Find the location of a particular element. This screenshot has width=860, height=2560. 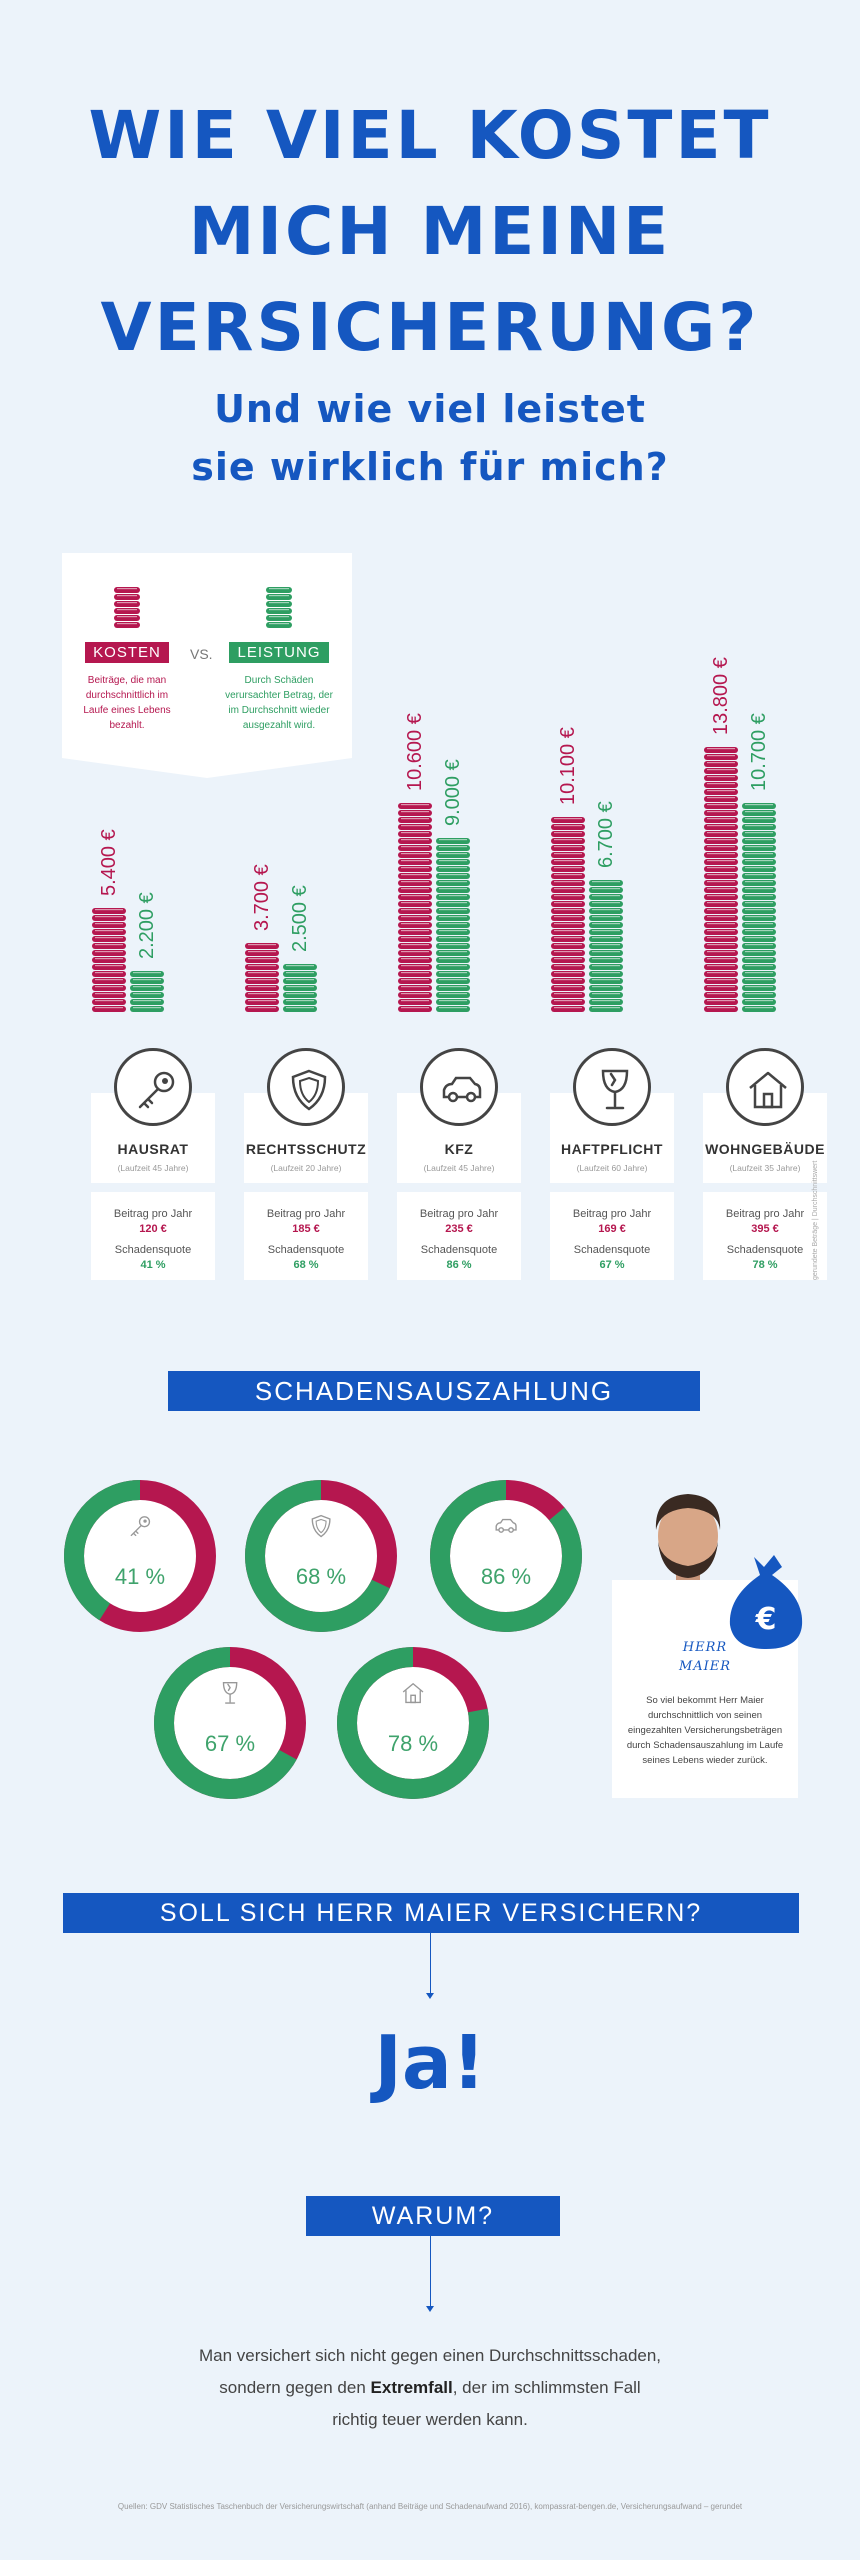

euro-symbol: € is located at coordinates (766, 1619).